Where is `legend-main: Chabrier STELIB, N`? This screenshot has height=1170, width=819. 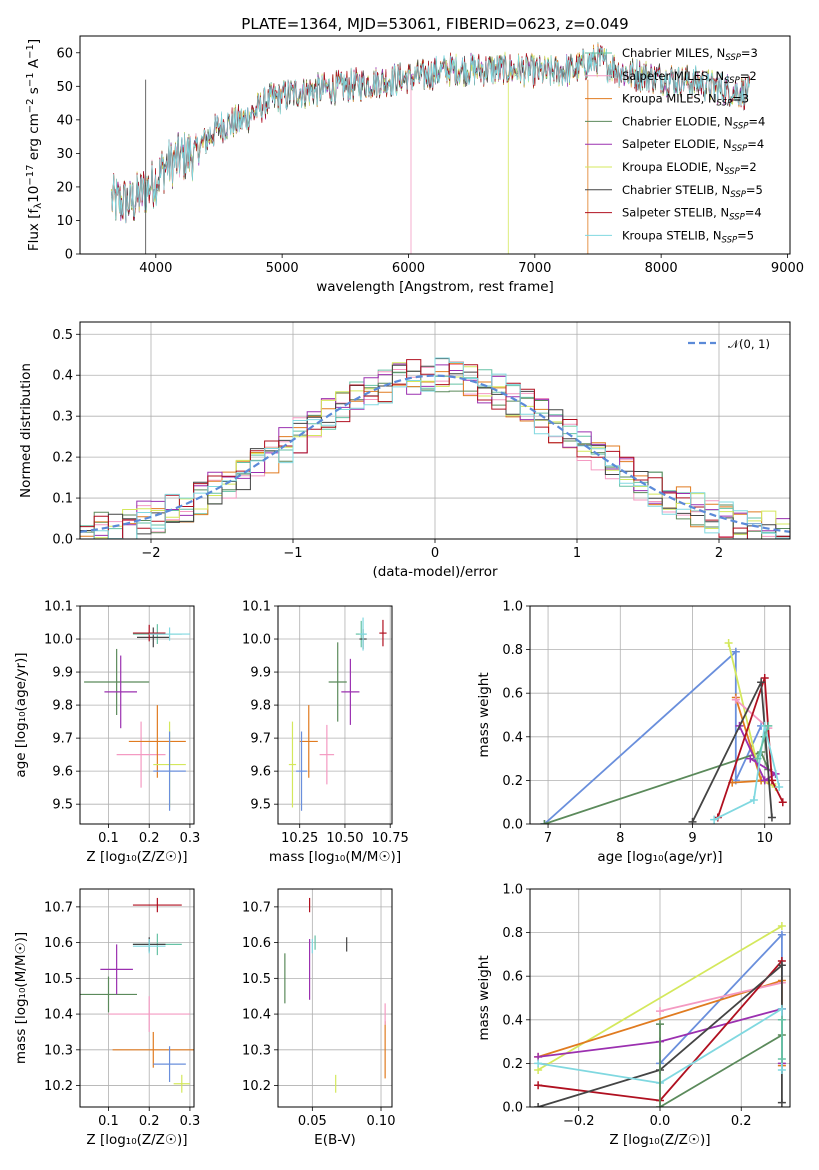 legend-main: Chabrier STELIB, N is located at coordinates (676, 190).